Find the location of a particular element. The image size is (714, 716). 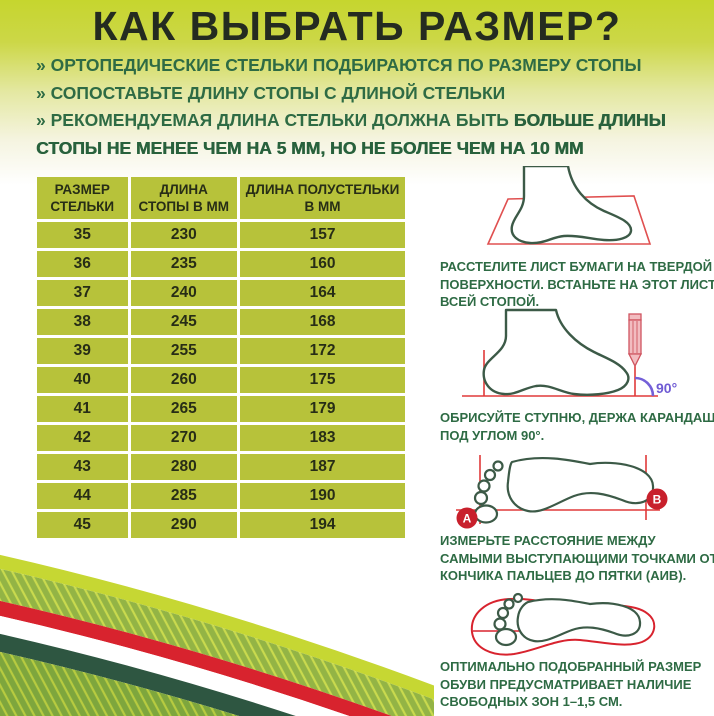

table-cell: 160 is located at coordinates (322, 264).